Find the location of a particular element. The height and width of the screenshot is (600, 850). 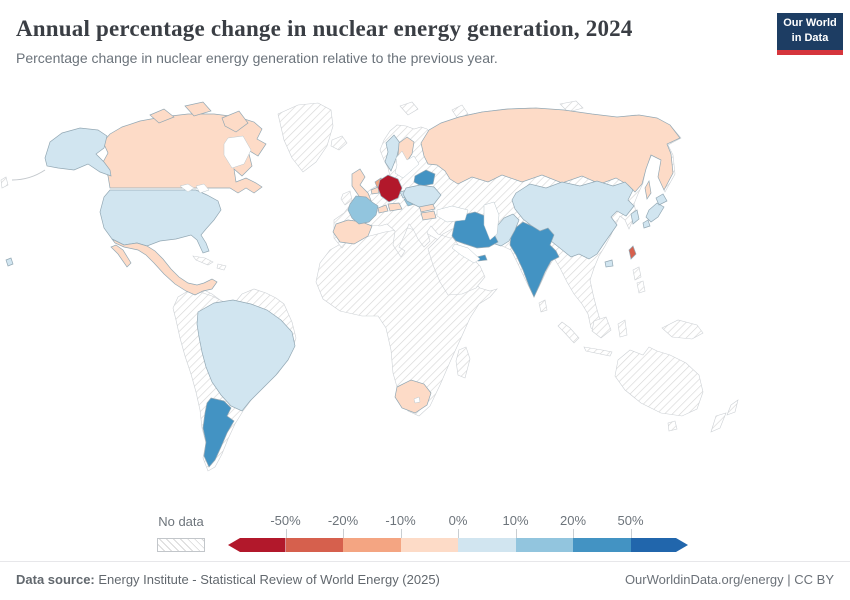

legend-tick-label: 0% is located at coordinates (458, 520).